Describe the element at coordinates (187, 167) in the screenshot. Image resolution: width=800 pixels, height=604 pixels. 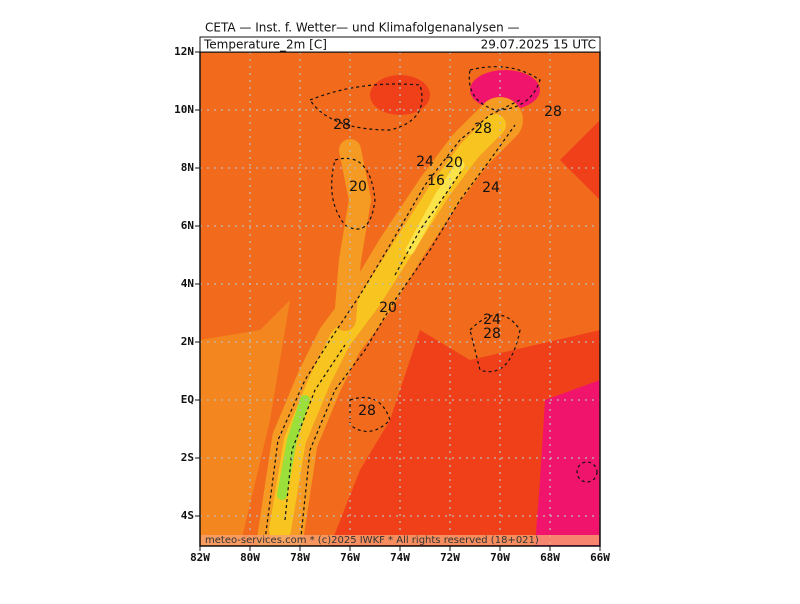
I see `lat-label: 8N` at that location.